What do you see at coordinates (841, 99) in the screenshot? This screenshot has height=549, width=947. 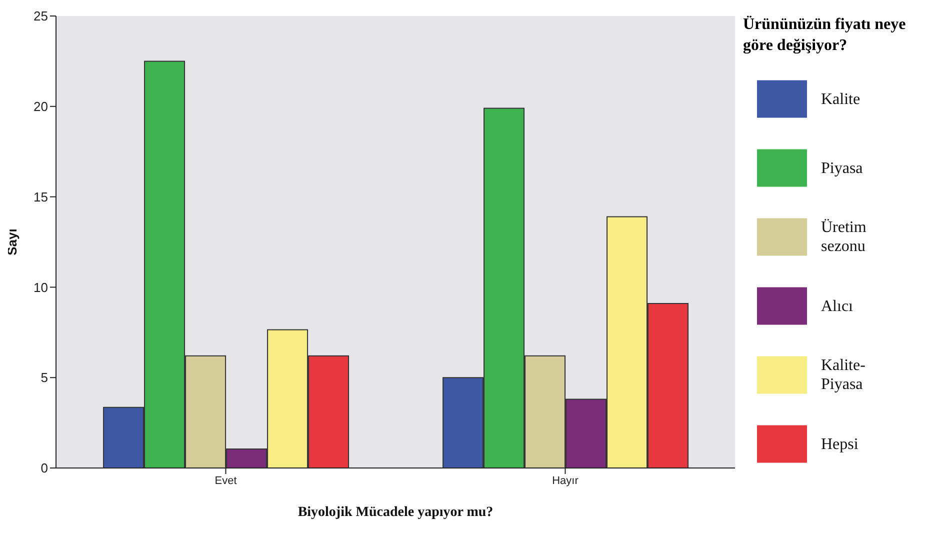 I see `legend-label: Kalite` at bounding box center [841, 99].